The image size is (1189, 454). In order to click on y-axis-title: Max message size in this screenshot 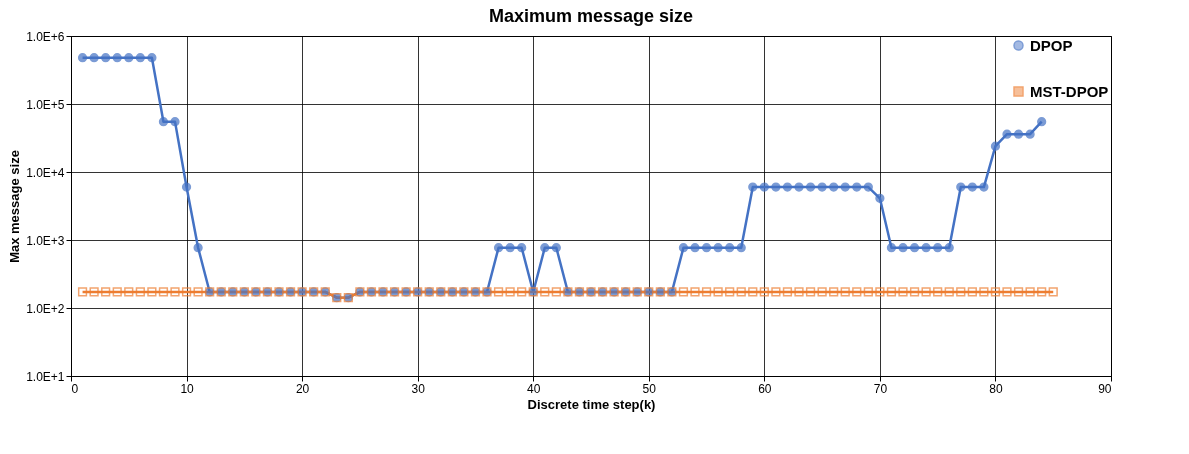, I will do `click(15, 206)`.